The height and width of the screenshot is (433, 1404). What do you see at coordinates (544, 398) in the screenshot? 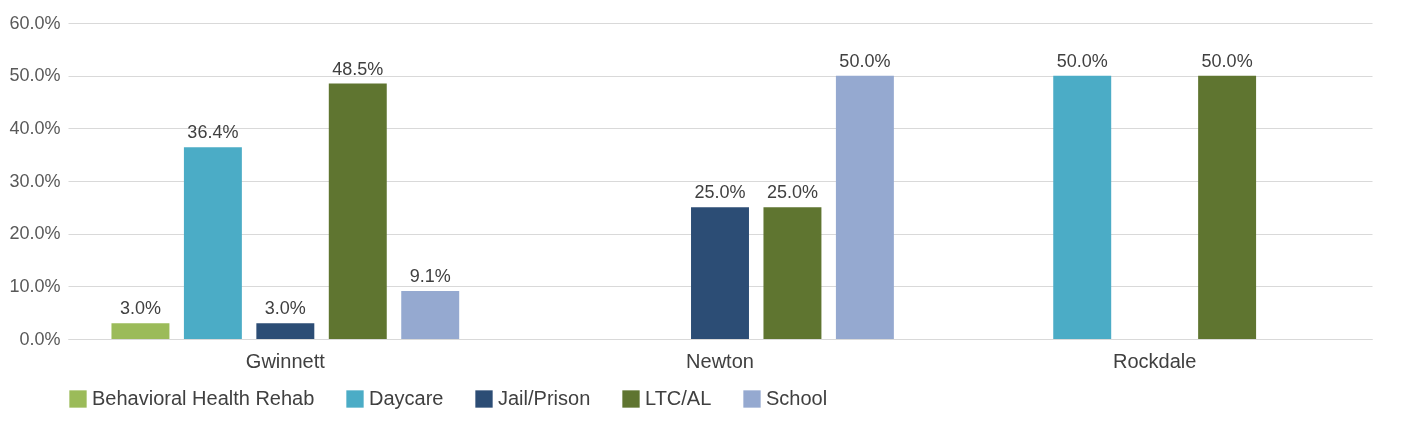
I see `legend-label: Jail/Prison` at bounding box center [544, 398].